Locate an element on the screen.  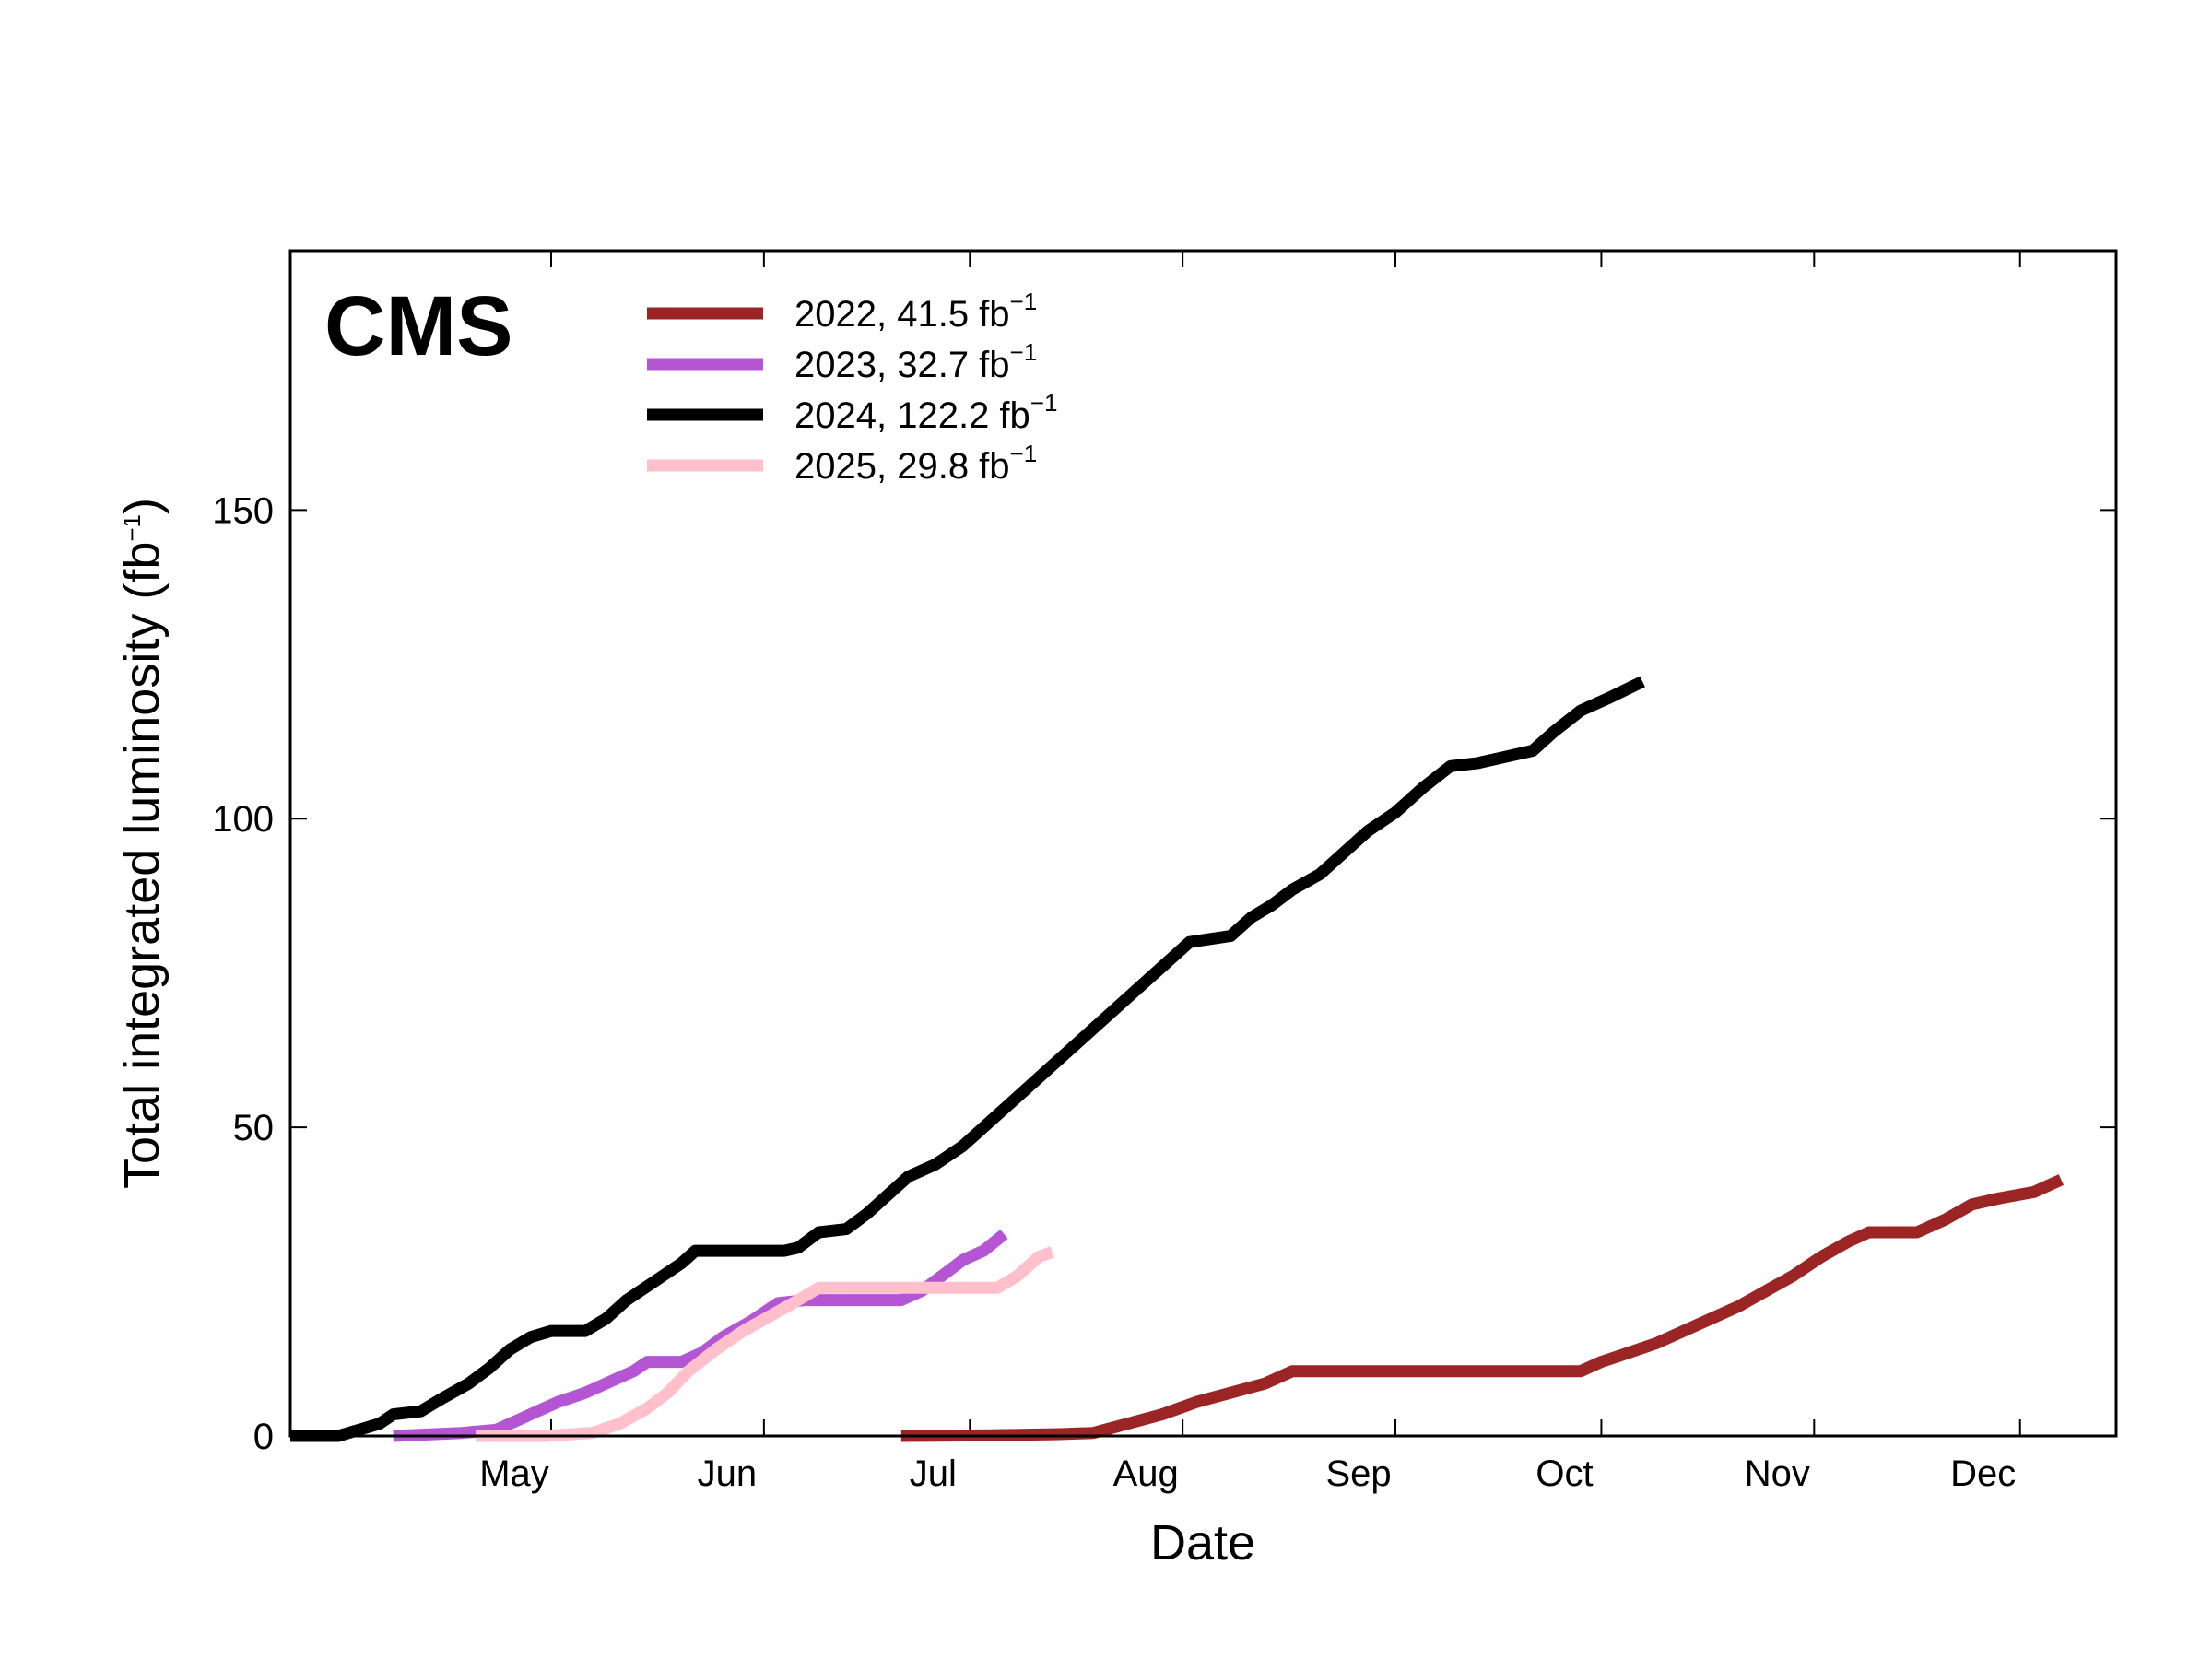
x-tick-label: Nov is located at coordinates (1777, 1473).